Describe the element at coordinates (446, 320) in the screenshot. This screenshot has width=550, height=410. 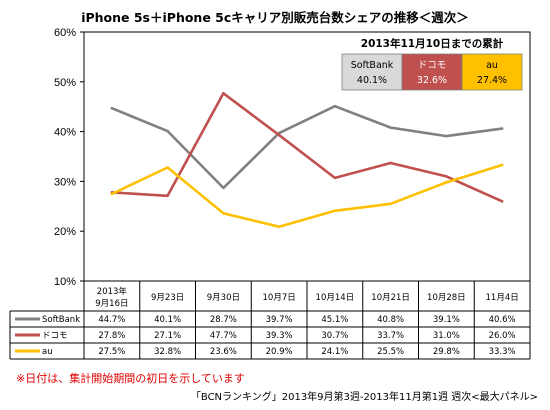
I see `data-label: 39.1%` at that location.